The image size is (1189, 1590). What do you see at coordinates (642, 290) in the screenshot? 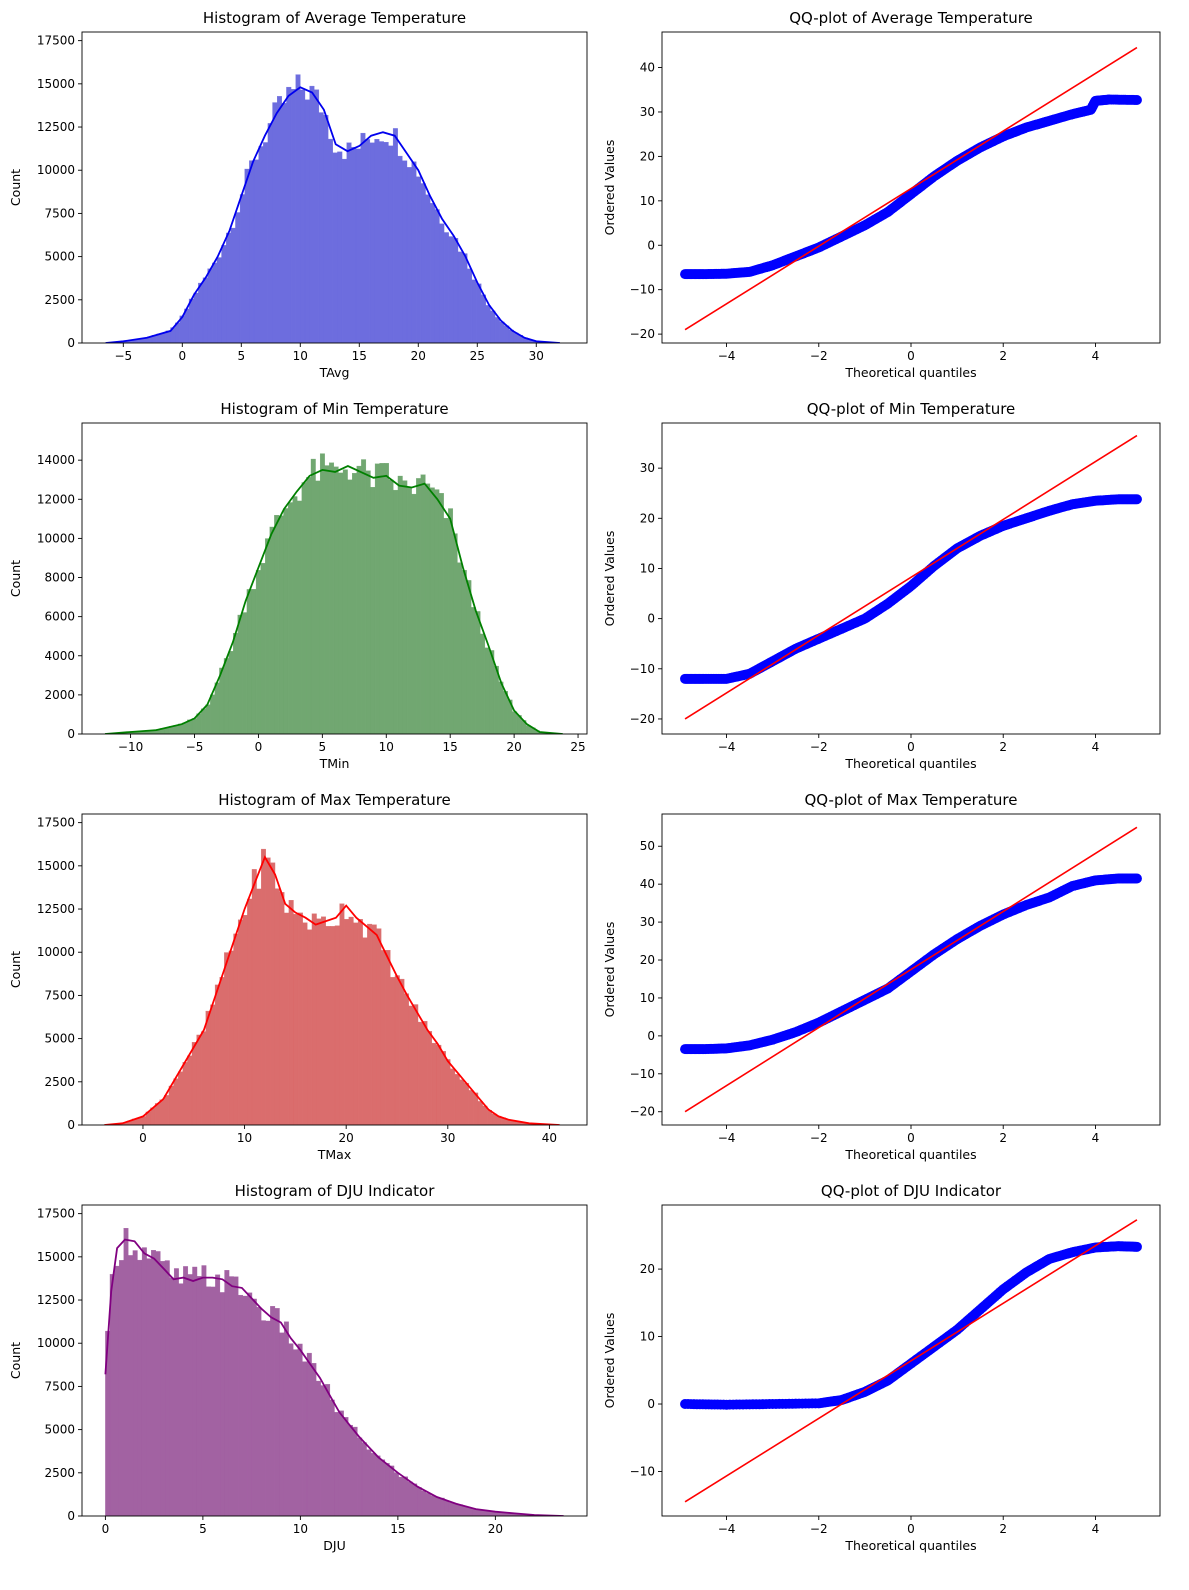
I see `y-tick-label: −10` at bounding box center [642, 290].